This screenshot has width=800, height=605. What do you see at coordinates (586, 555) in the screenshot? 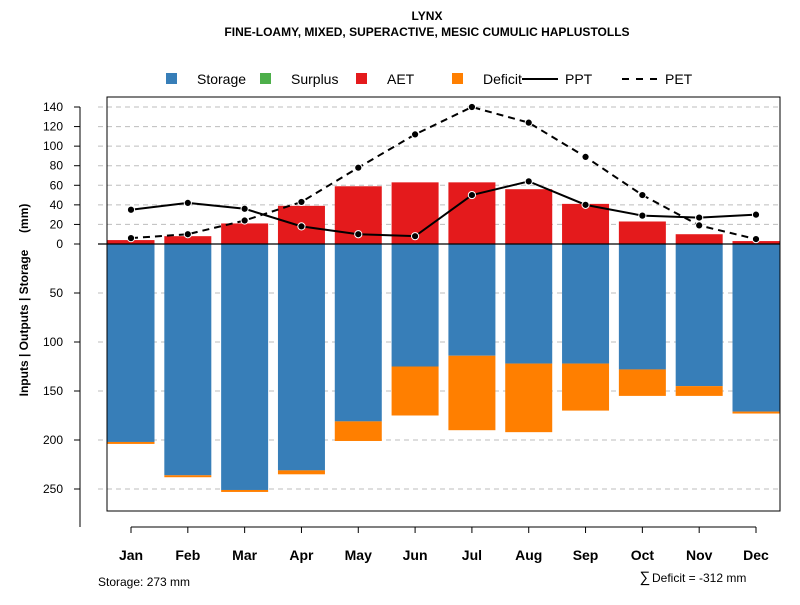
I see `x-tick-label: Sep` at bounding box center [586, 555].